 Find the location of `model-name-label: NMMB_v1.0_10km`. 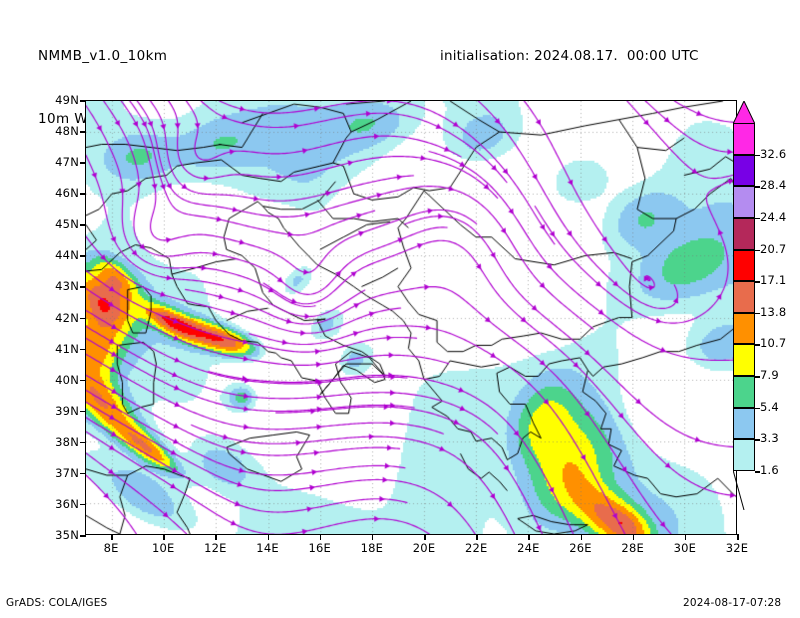

model-name-label: NMMB_v1.0_10km is located at coordinates (103, 56).